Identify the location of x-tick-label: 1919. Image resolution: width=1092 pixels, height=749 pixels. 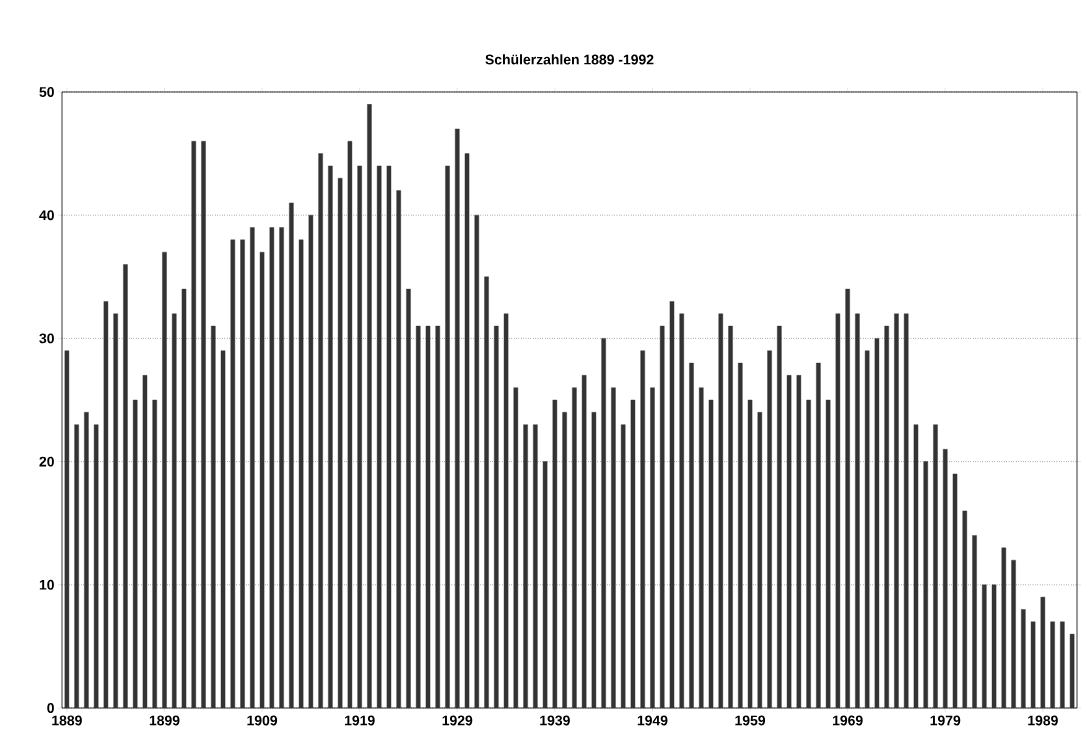
(360, 720).